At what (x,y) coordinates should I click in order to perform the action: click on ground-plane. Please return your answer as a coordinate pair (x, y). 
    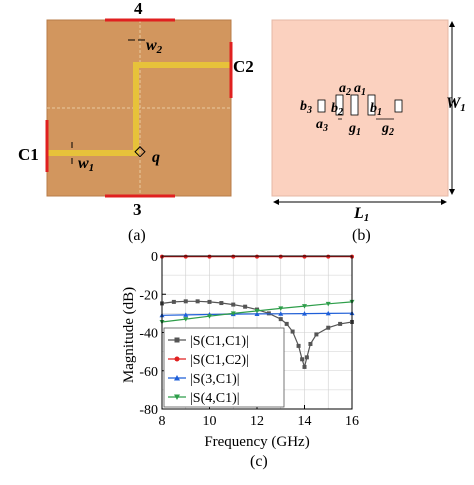
    Looking at the image, I should click on (360, 108).